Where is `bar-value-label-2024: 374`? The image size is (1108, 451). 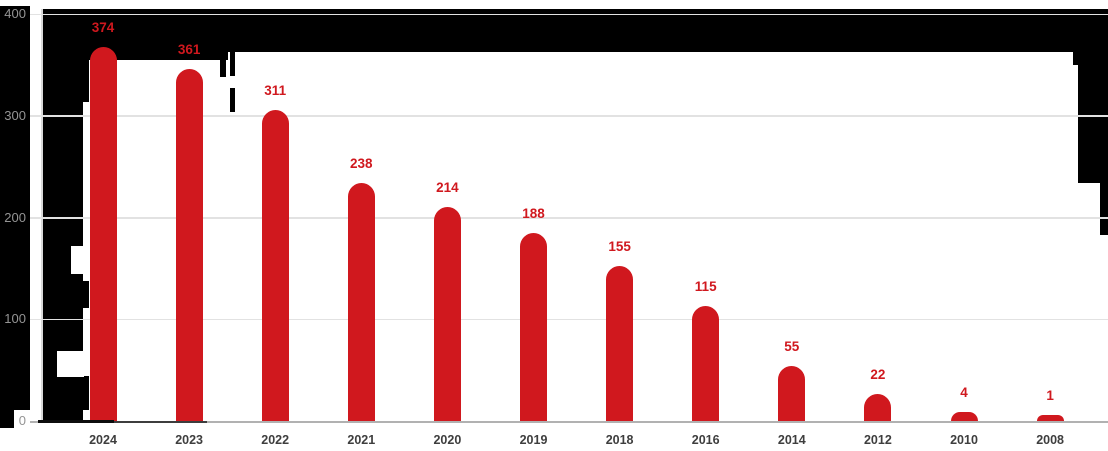 bar-value-label-2024: 374 is located at coordinates (103, 27).